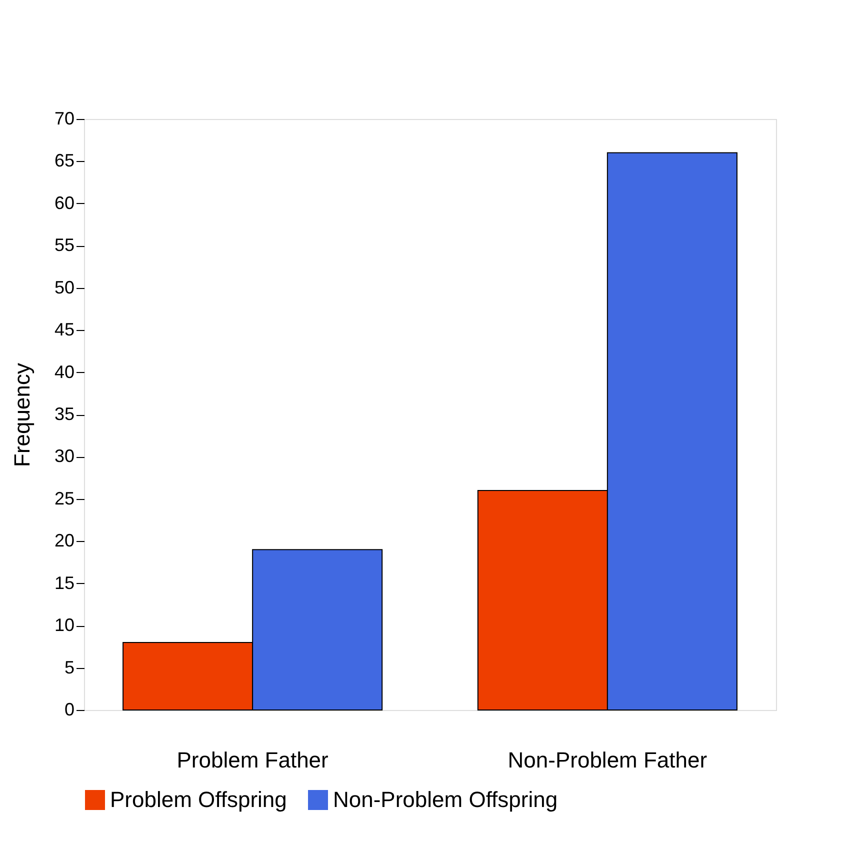 The image size is (852, 858). I want to click on y-tick-label: 35, so click(64, 414).